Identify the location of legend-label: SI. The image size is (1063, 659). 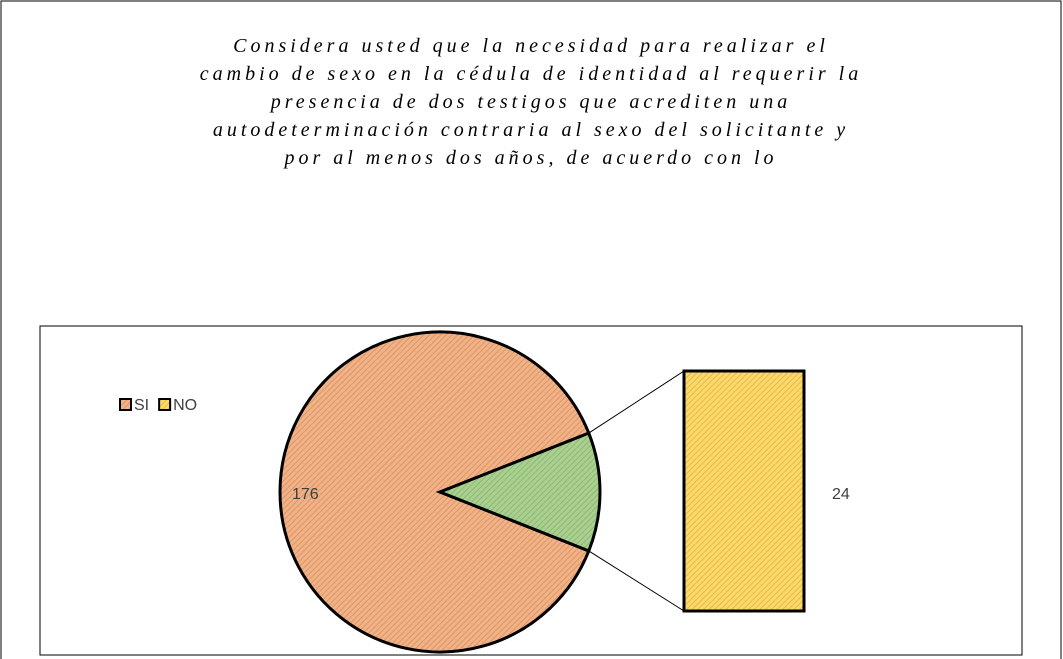
(141, 405).